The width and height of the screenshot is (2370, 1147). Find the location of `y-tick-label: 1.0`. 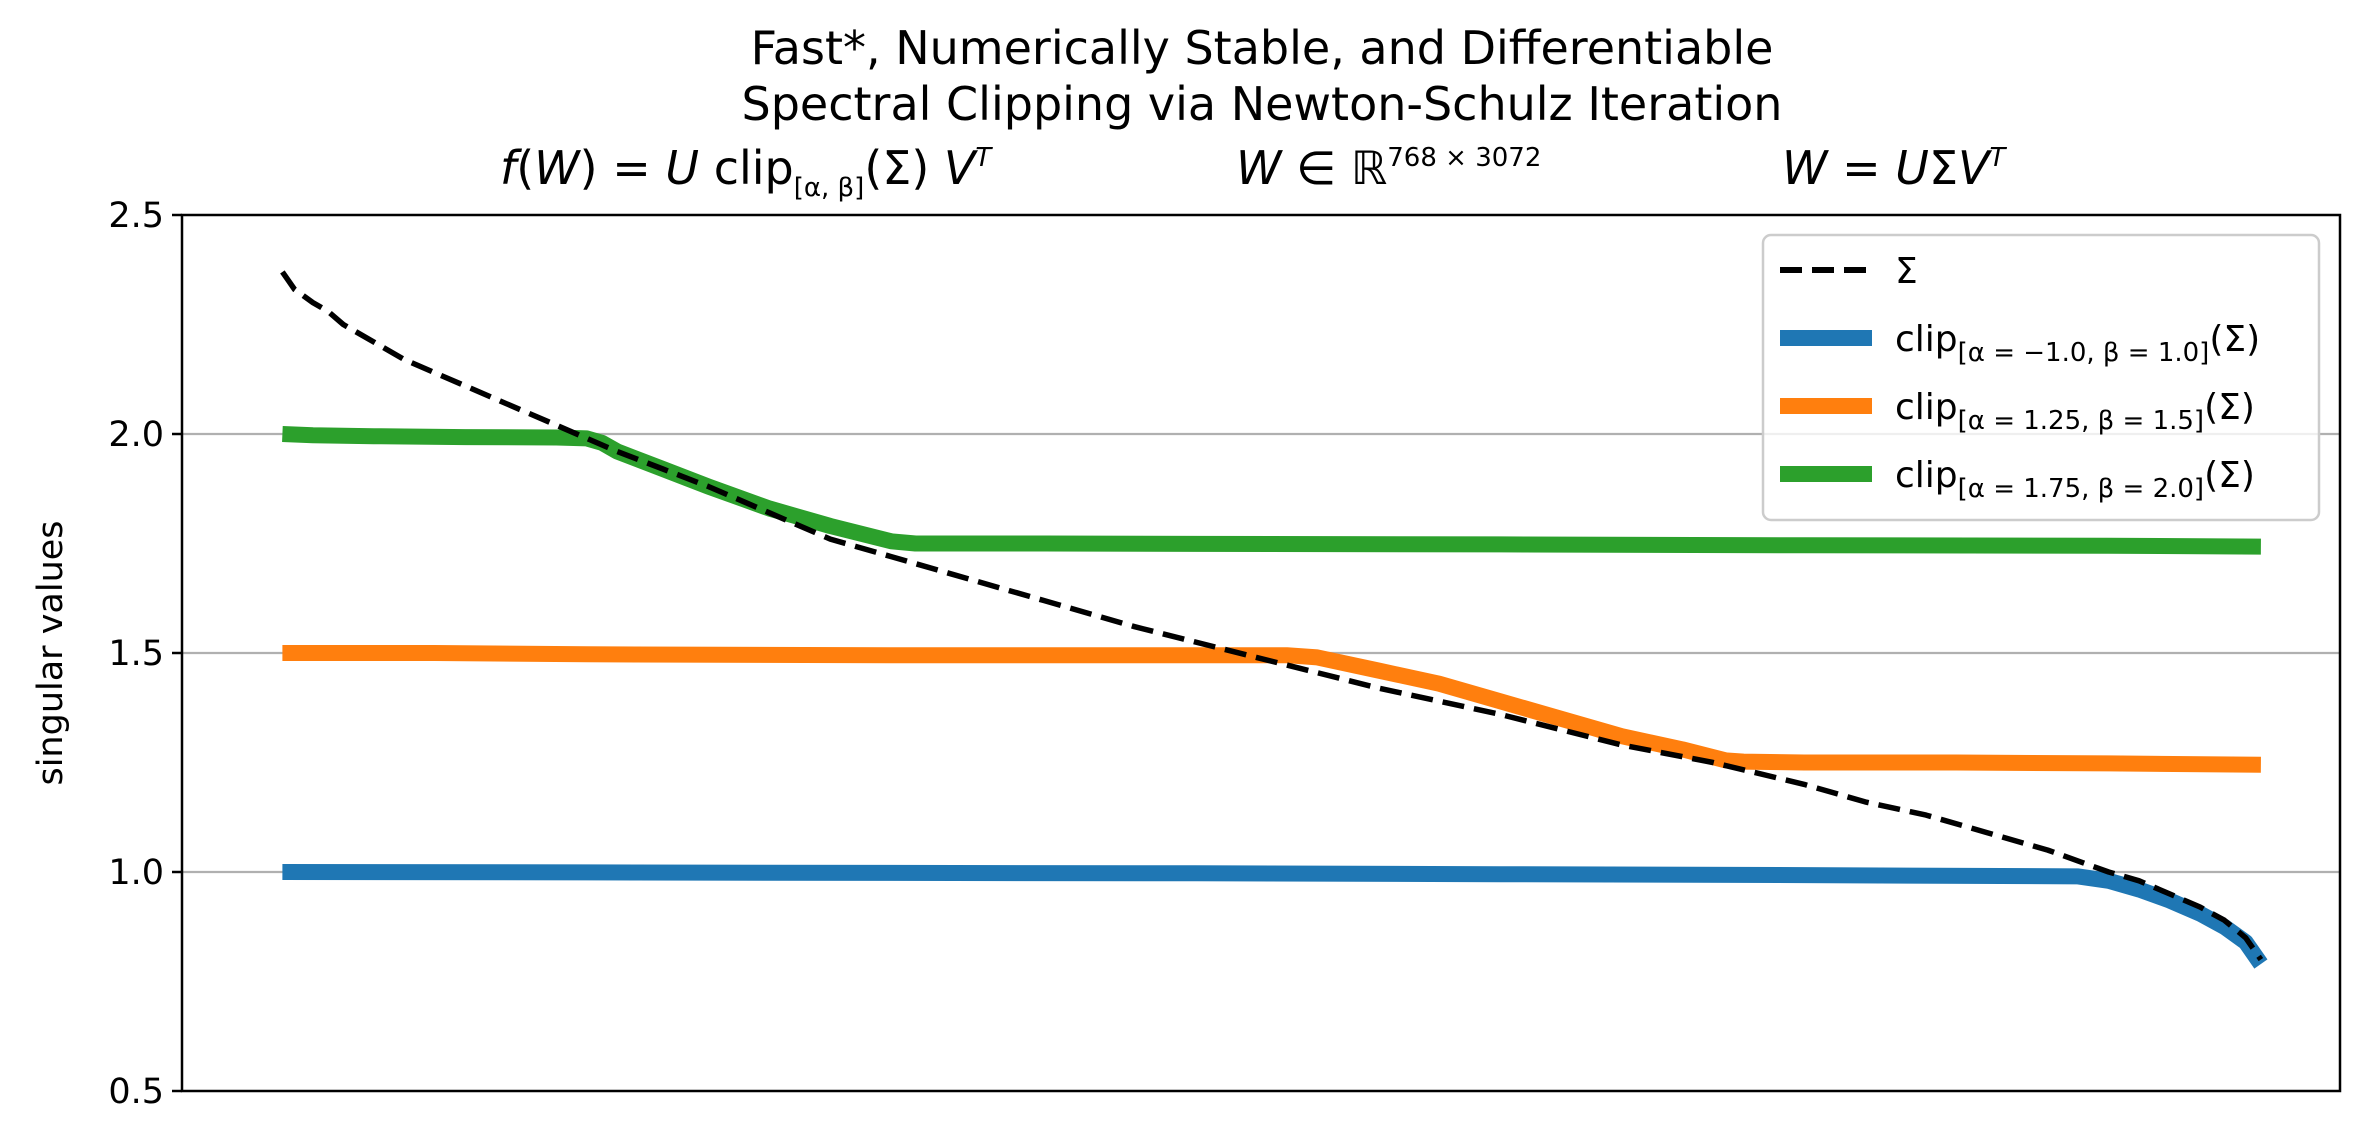

y-tick-label: 1.0 is located at coordinates (136, 873).